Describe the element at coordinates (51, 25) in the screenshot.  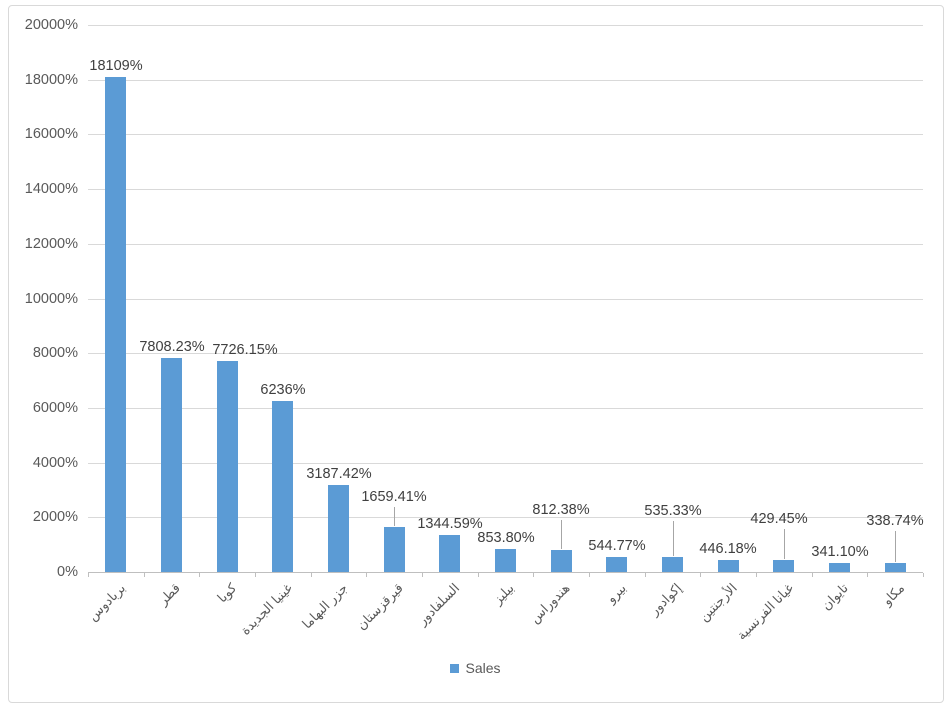
I see `y-axis-tick-label: 20000%` at that location.